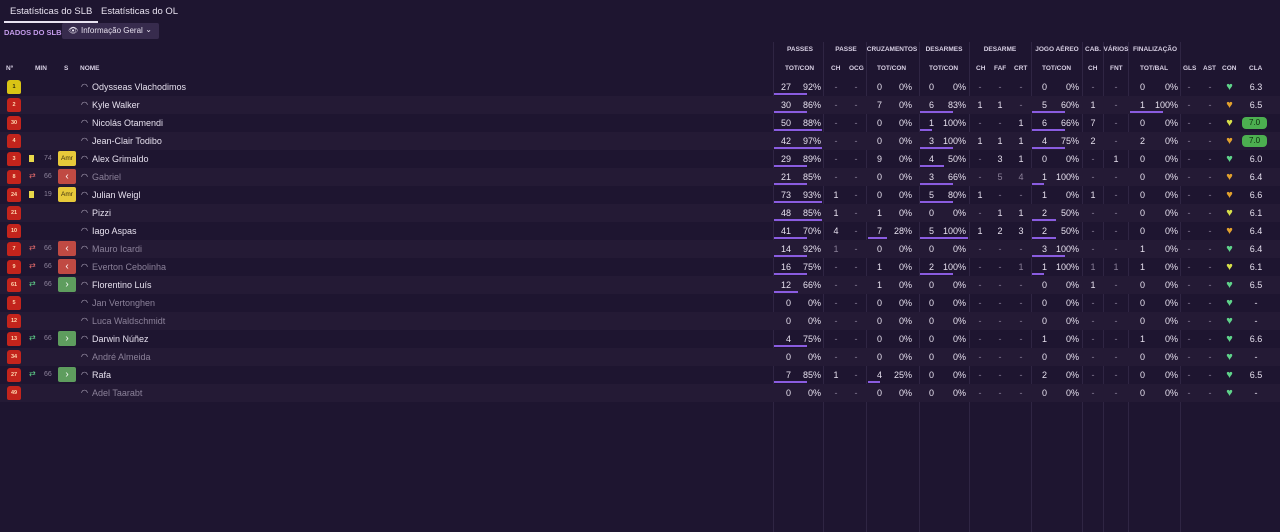 This screenshot has height=532, width=1280. I want to click on clearances: 3, so click(1021, 231).